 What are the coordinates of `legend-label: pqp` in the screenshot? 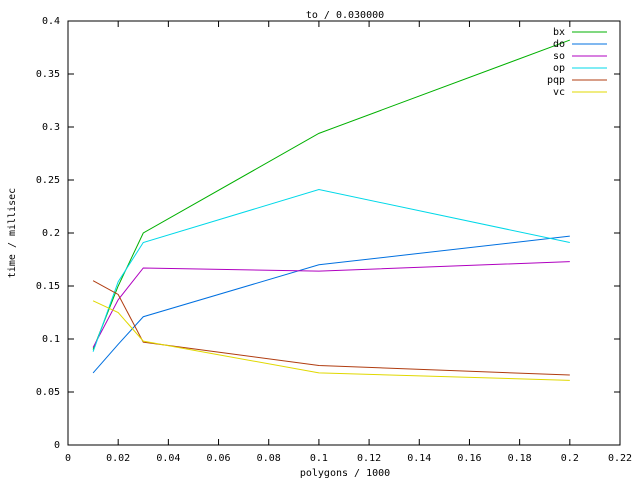 It's located at (556, 80).